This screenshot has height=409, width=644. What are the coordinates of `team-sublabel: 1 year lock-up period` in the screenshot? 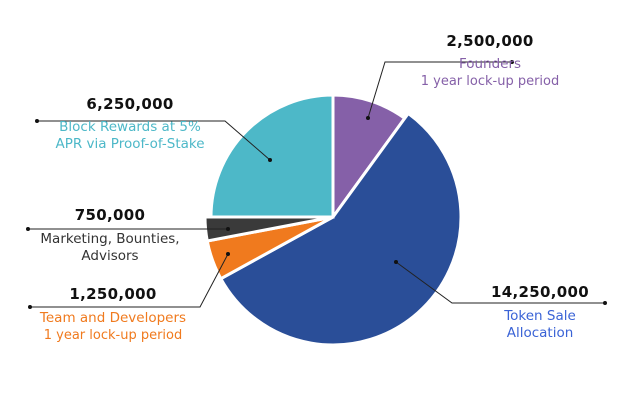 It's located at (113, 335).